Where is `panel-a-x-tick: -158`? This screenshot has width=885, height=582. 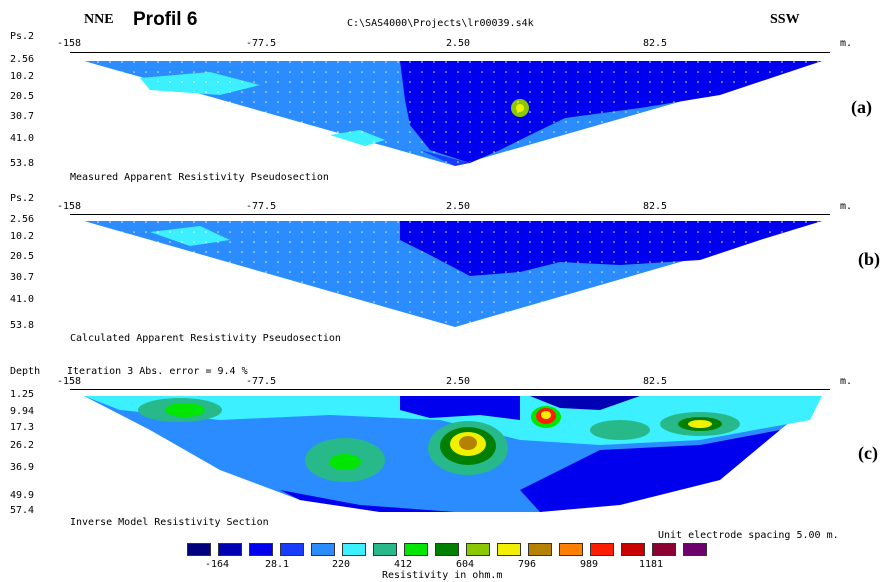 panel-a-x-tick: -158 is located at coordinates (69, 43).